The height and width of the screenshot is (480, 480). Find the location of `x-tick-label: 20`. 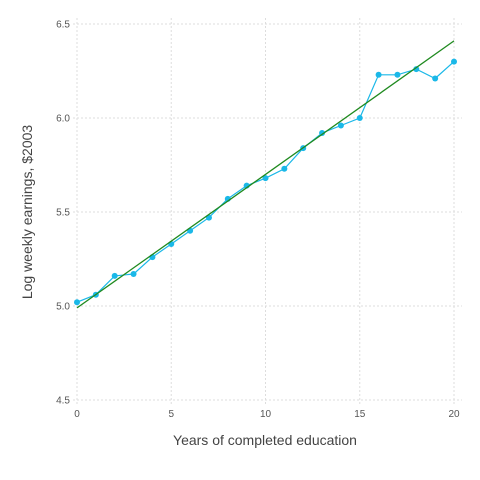

x-tick-label: 20 is located at coordinates (454, 414).